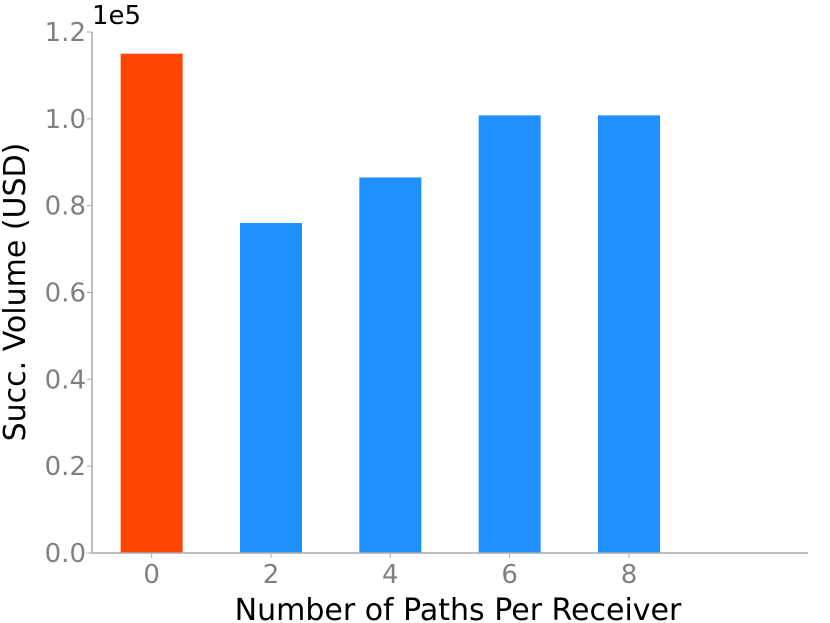 The height and width of the screenshot is (623, 830). Describe the element at coordinates (65, 120) in the screenshot. I see `y-tick-label: 1.0` at that location.